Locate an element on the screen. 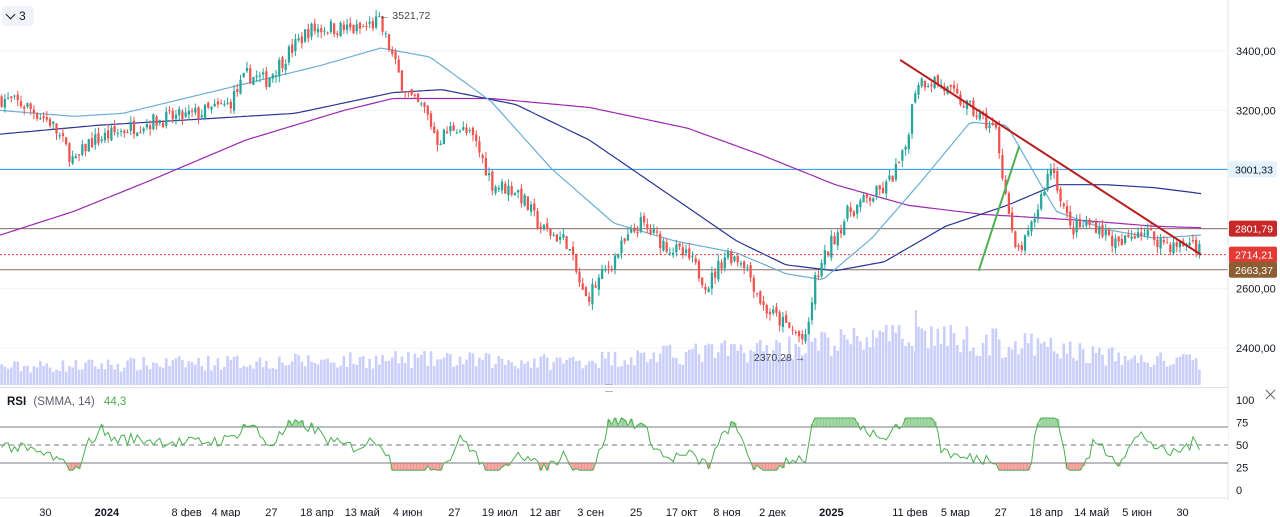 Image resolution: width=1280 pixels, height=517 pixels. close-icon is located at coordinates (1271, 395).